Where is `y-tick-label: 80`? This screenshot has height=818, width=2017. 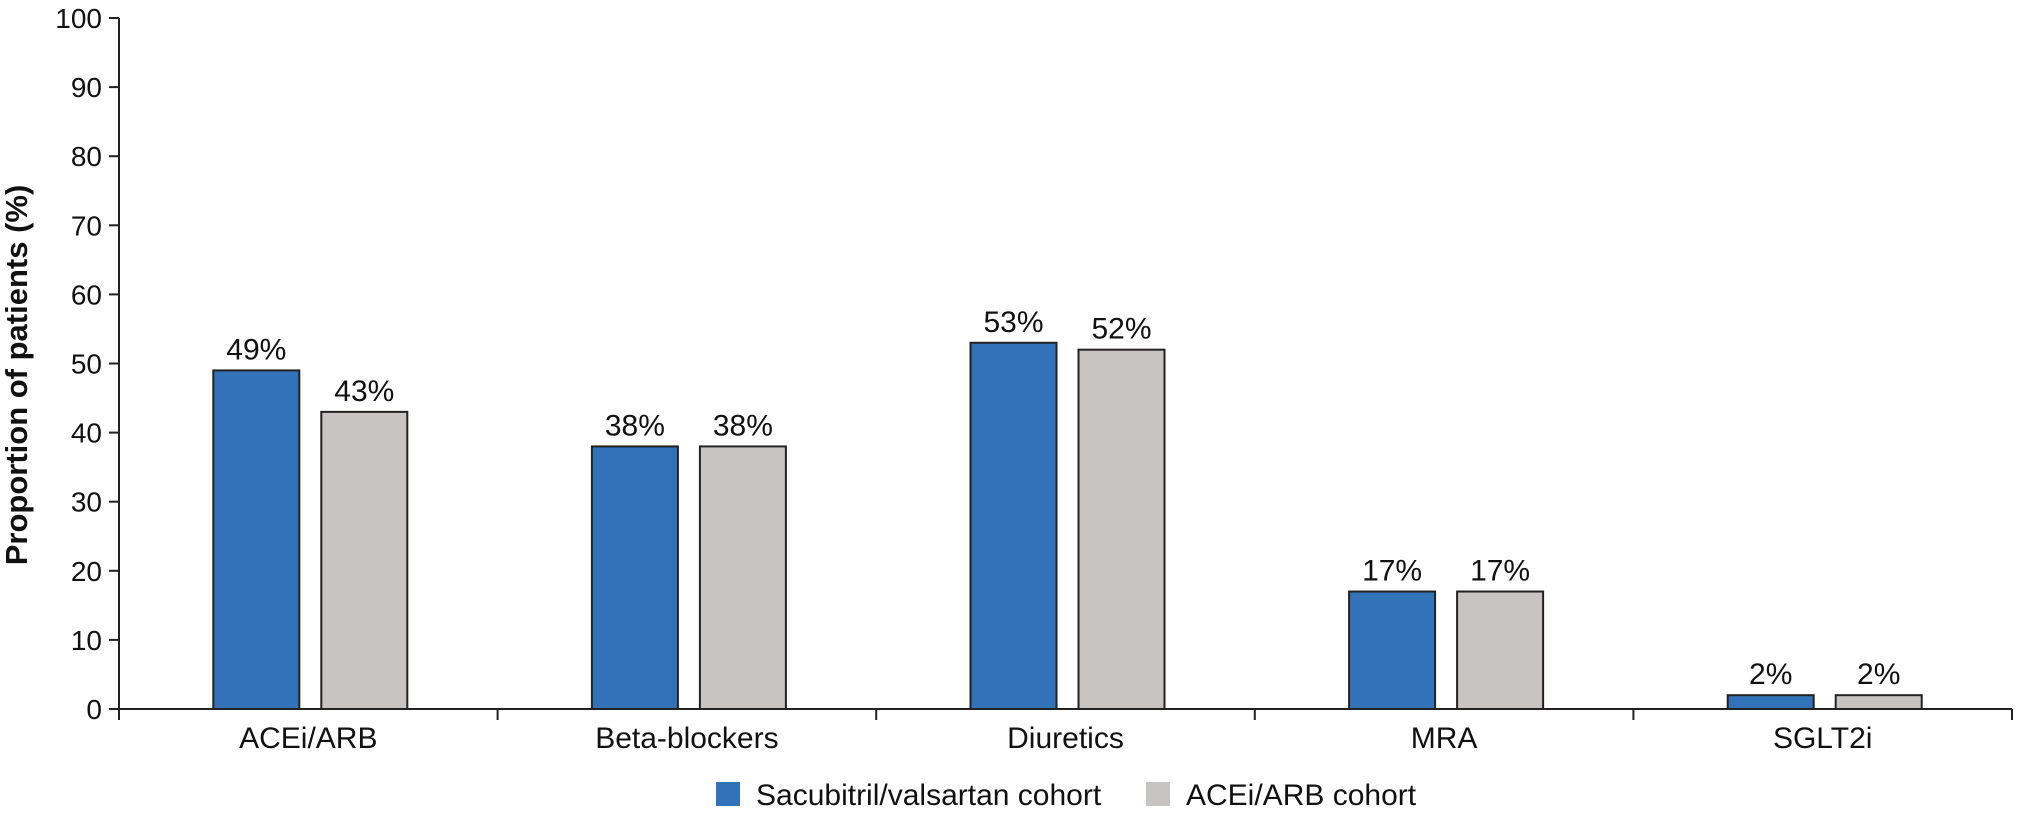 y-tick-label: 80 is located at coordinates (86, 156).